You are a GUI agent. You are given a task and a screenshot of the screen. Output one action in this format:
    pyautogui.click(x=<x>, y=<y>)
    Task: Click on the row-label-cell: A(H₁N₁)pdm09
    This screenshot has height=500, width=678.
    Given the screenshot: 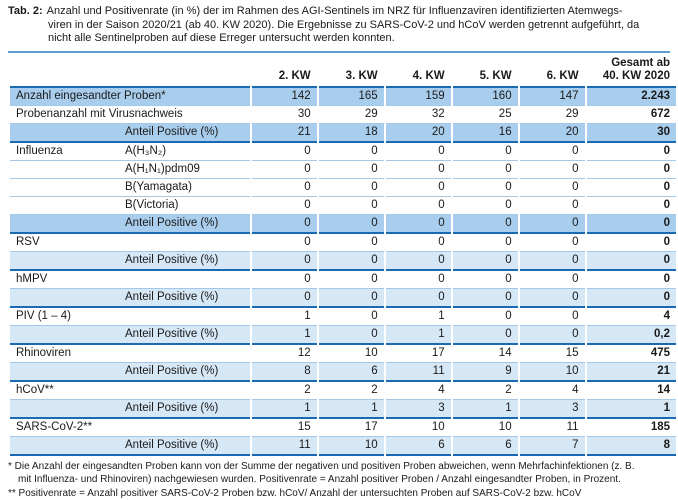 What is the action you would take?
    pyautogui.click(x=130, y=170)
    